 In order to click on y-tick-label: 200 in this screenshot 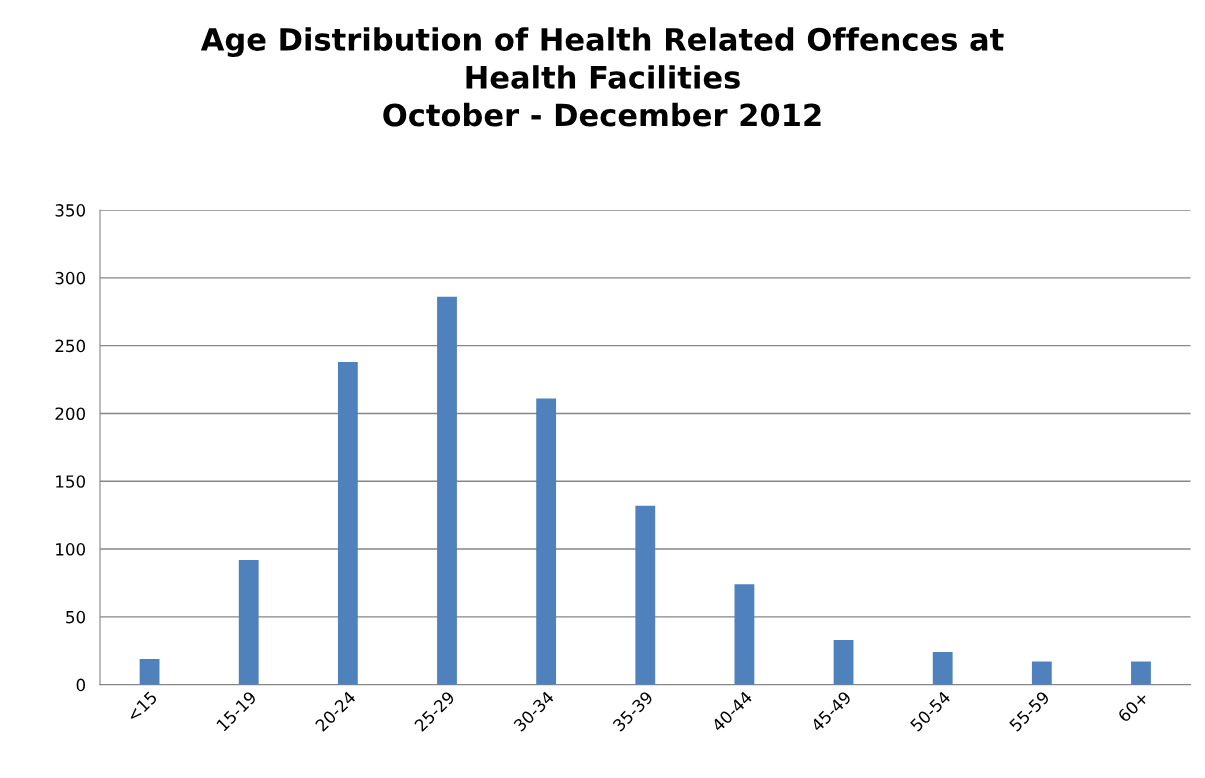, I will do `click(70, 414)`.